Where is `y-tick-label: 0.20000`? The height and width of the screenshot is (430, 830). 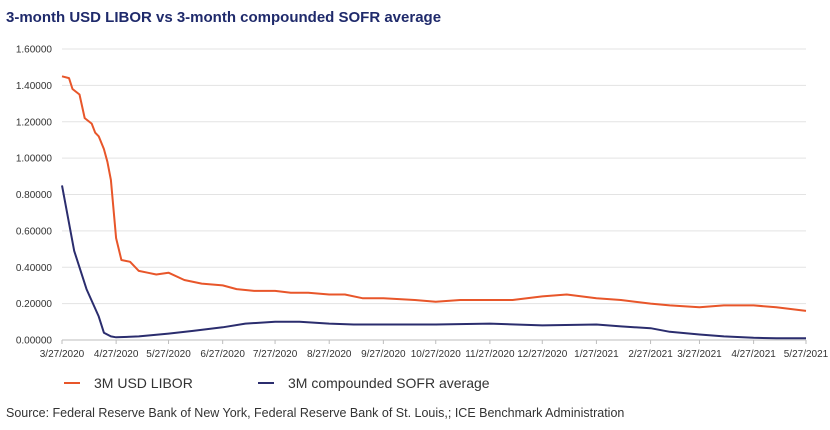 y-tick-label: 0.20000 is located at coordinates (34, 304).